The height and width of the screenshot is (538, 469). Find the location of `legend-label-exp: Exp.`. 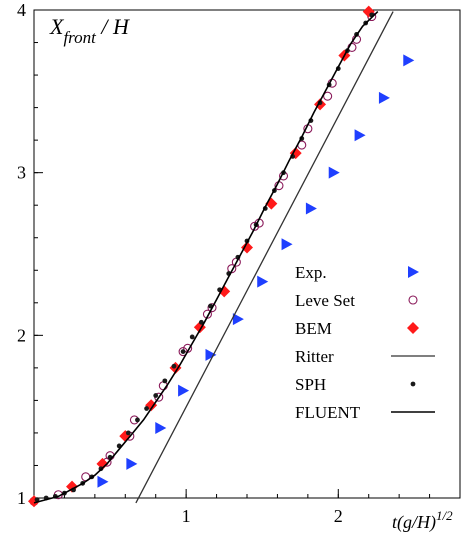

legend-label-exp: Exp. is located at coordinates (311, 272).